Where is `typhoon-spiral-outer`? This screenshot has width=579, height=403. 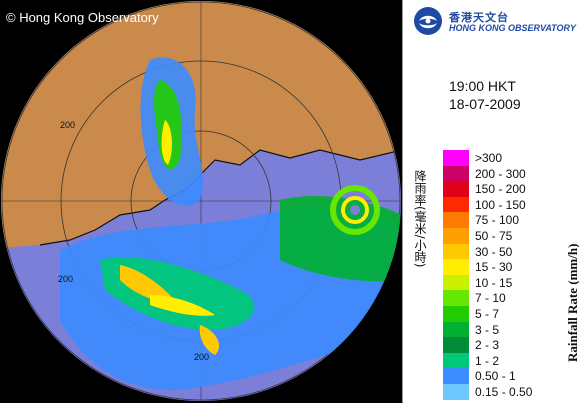
typhoon-spiral-outer is located at coordinates (355, 210).